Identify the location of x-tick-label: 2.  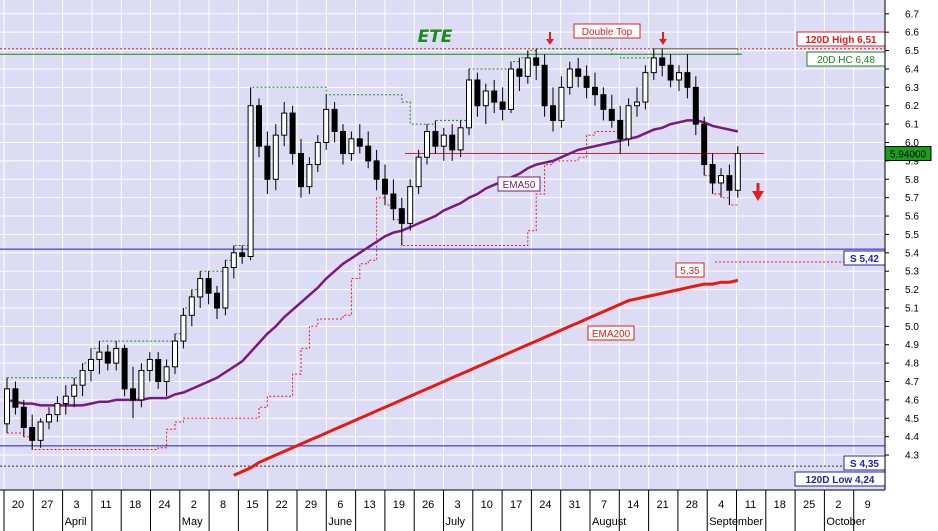
(838, 505).